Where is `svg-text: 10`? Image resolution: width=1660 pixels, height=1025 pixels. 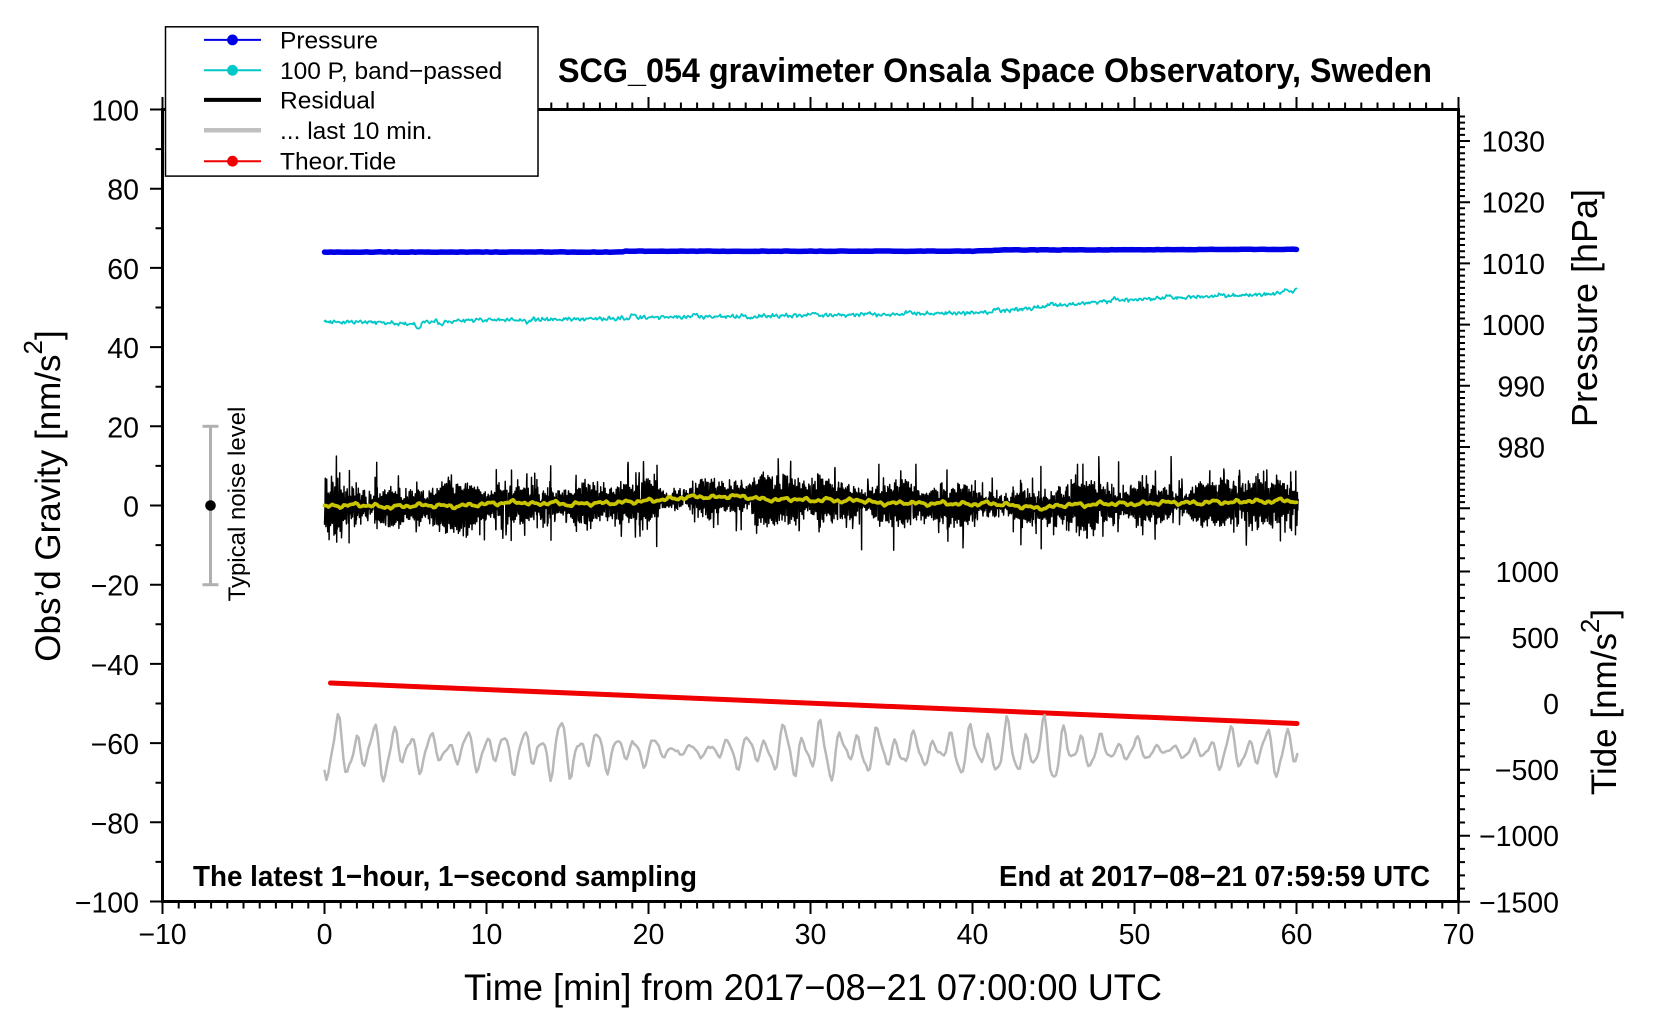
svg-text: 10 is located at coordinates (487, 935).